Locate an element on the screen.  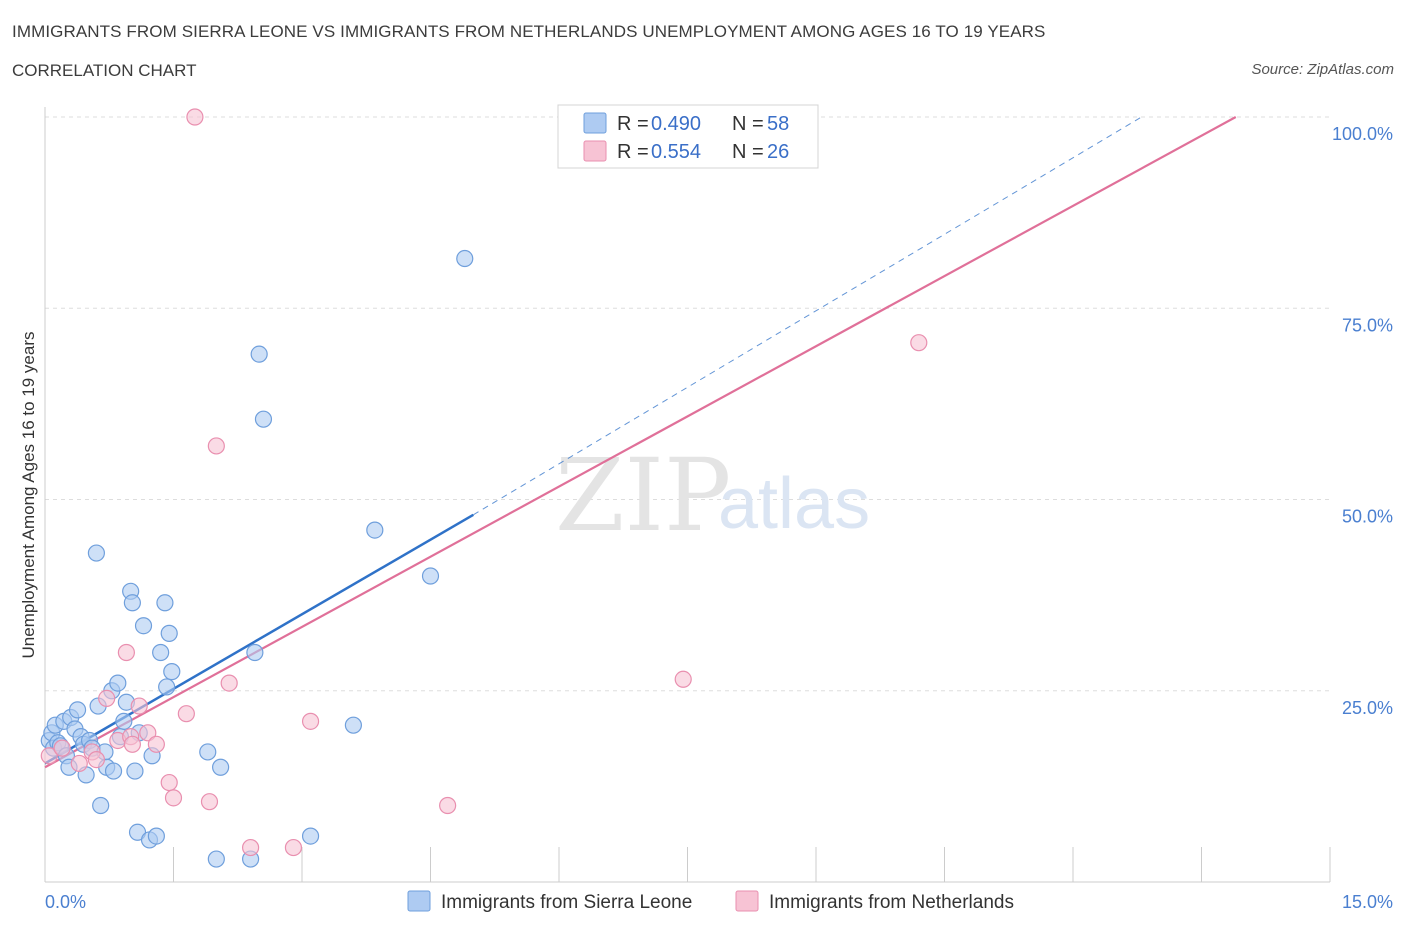
x-tick-label-0: 0.0% is located at coordinates (65, 902).